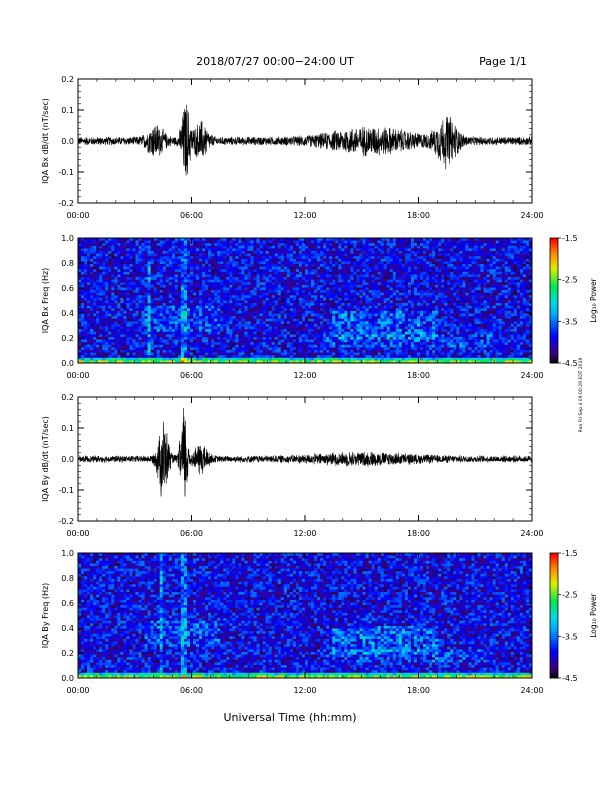  What do you see at coordinates (570, 553) in the screenshot?
I see `colorbar-tick-label: -1.5` at bounding box center [570, 553].